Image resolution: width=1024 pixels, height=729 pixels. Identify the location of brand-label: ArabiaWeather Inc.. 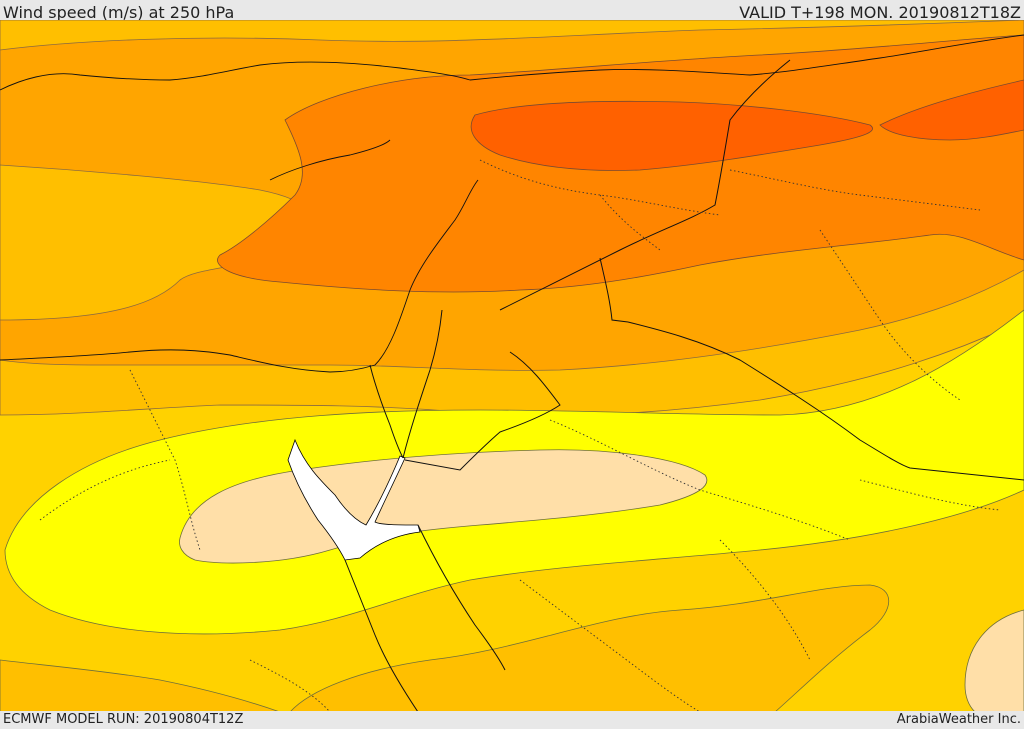
(958, 719).